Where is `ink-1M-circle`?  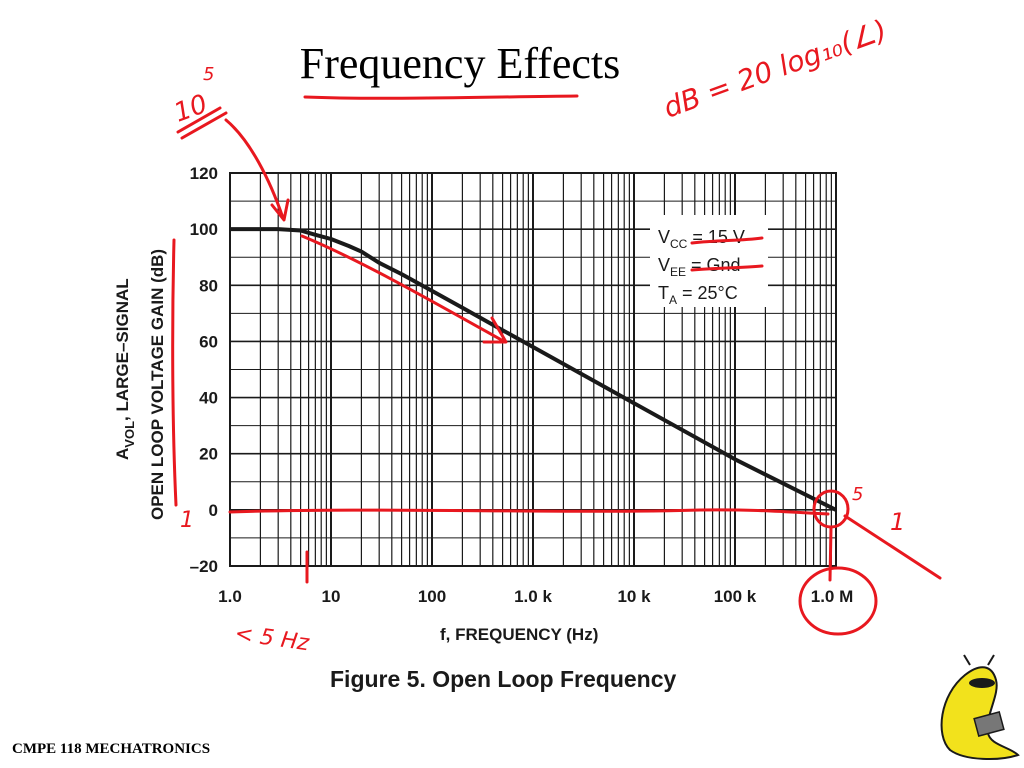 ink-1M-circle is located at coordinates (838, 601).